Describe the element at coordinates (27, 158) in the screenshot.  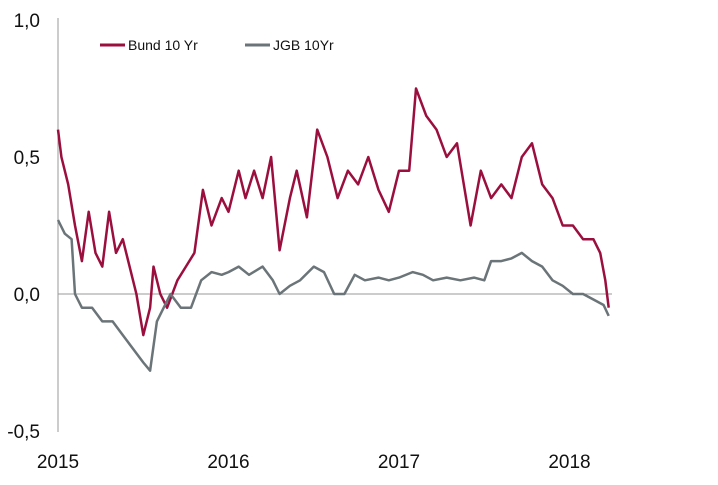
I see `y-tick-label: 0,5` at that location.